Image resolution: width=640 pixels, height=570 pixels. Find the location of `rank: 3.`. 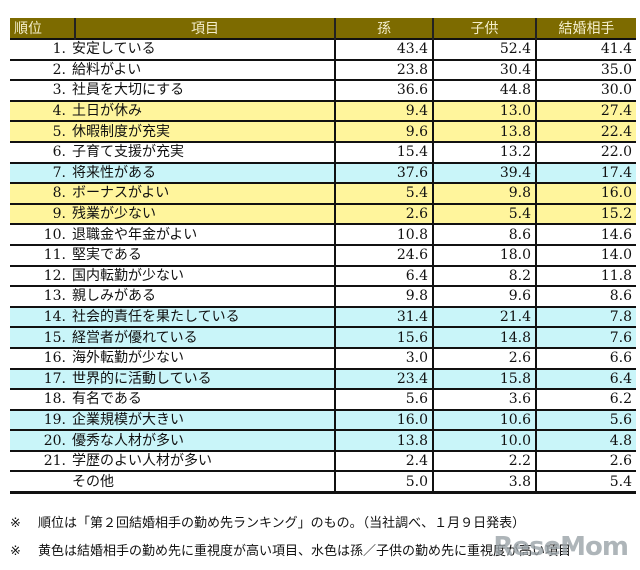

rank: 3. is located at coordinates (59, 90).